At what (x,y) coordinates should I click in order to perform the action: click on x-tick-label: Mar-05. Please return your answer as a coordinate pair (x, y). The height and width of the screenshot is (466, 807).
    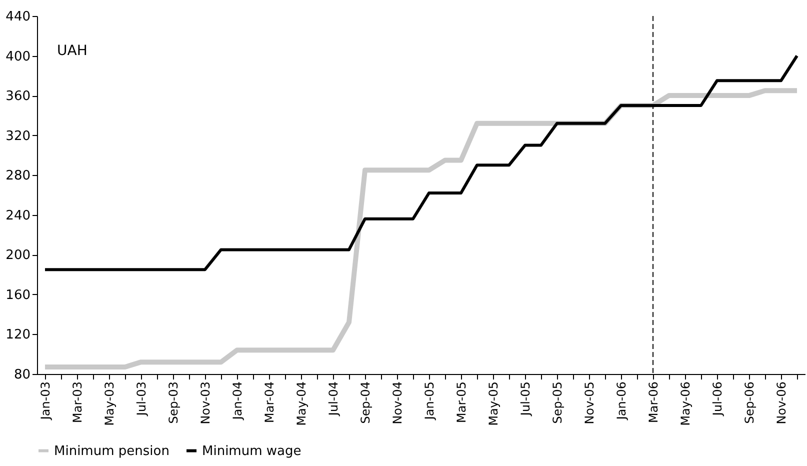
    Looking at the image, I should click on (461, 402).